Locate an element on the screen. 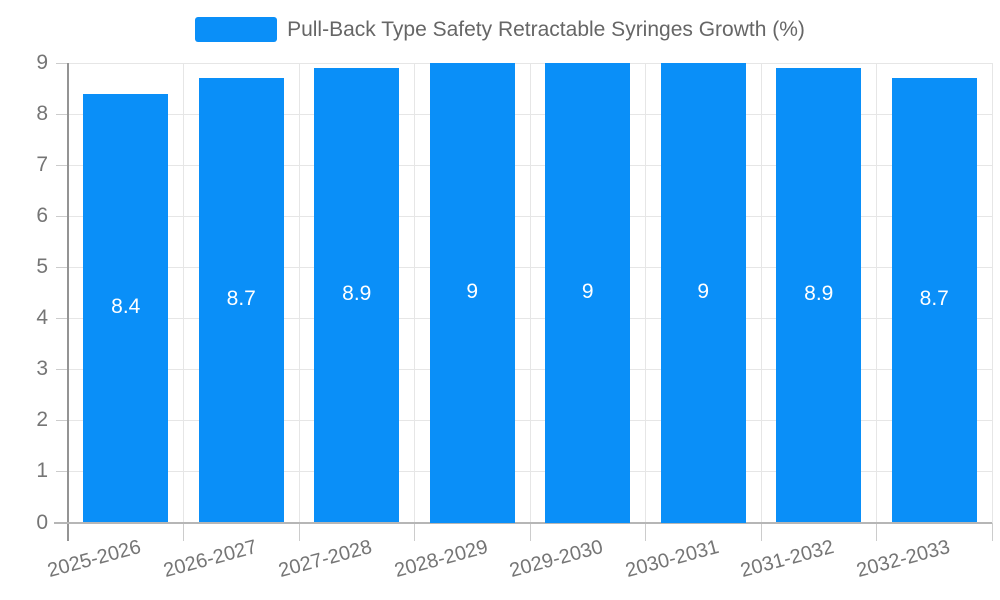  y-axis-line is located at coordinates (68, 302).